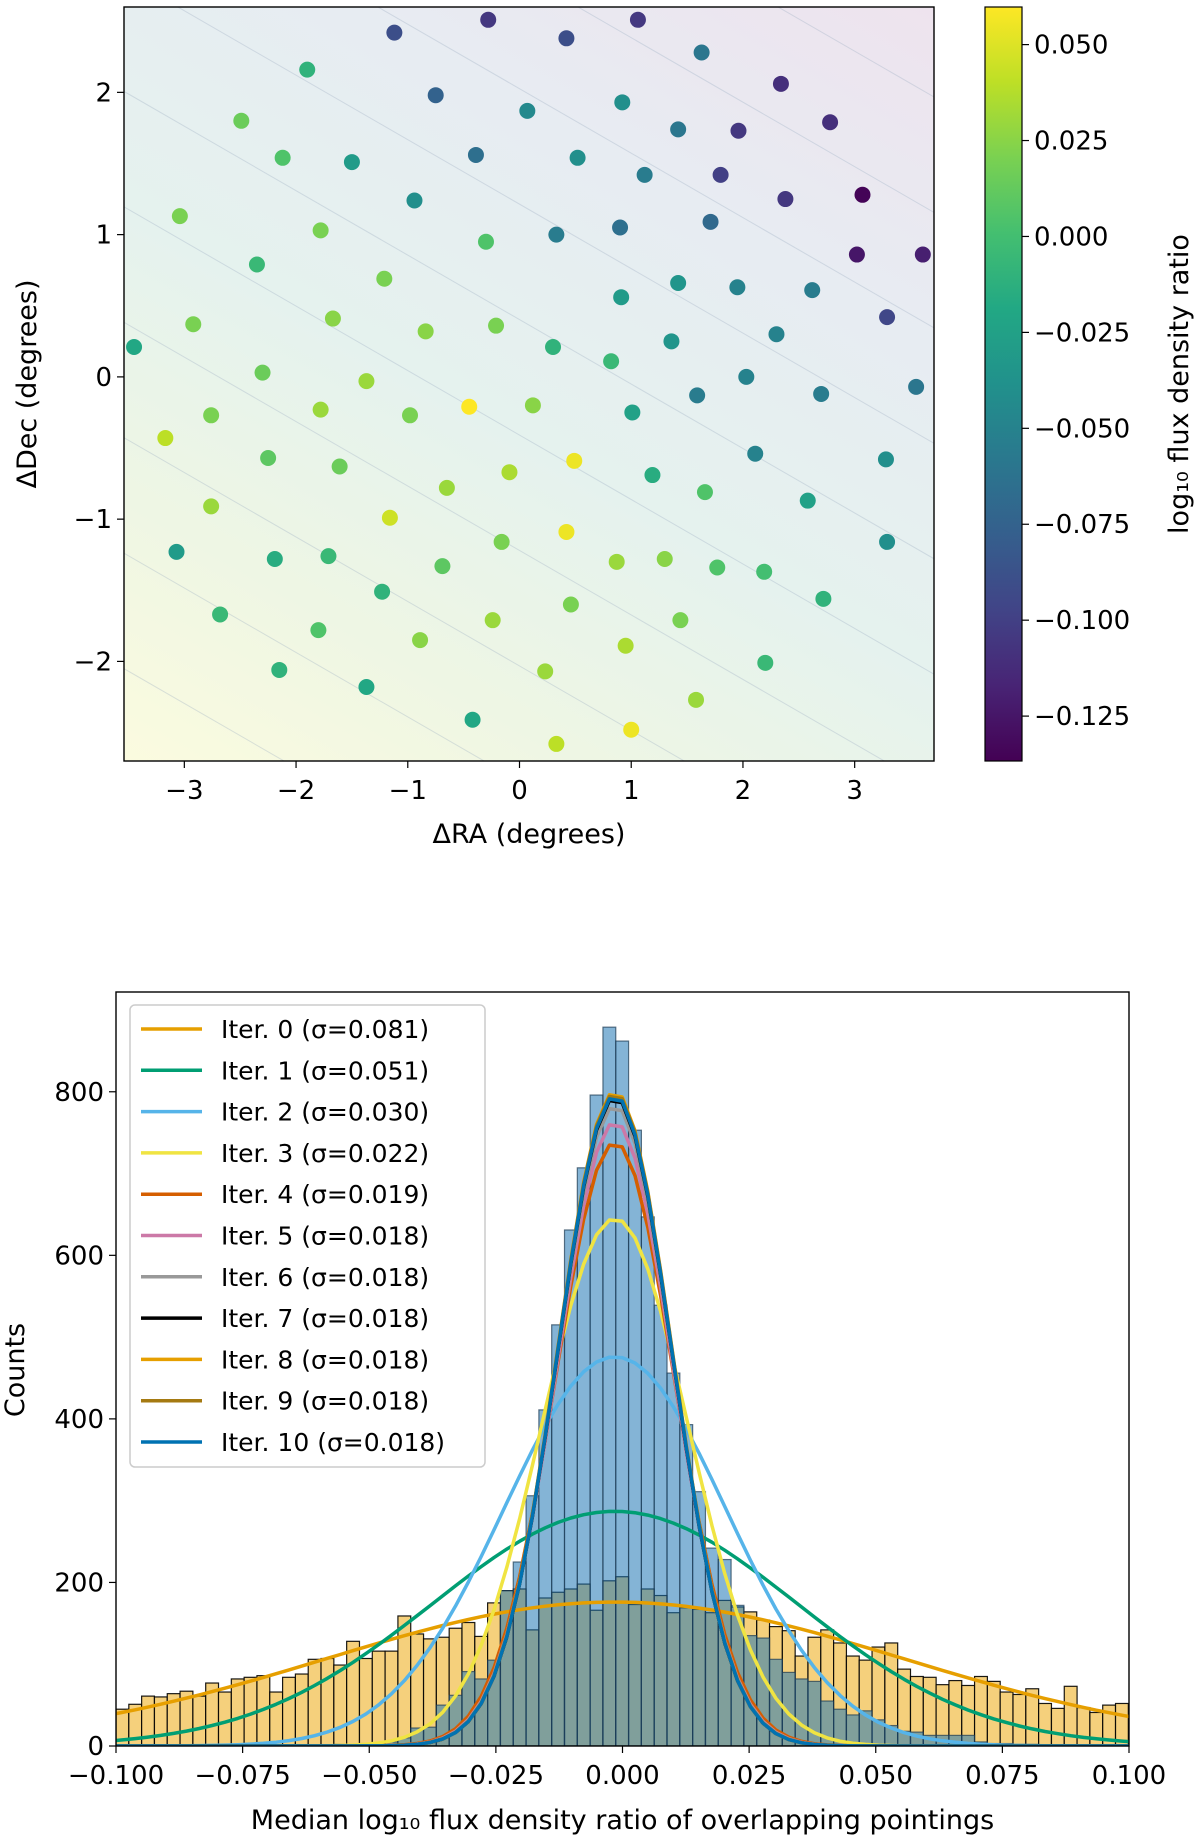 This screenshot has width=1200, height=1837. I want to click on x-tick-label: −0.075, so click(243, 1776).